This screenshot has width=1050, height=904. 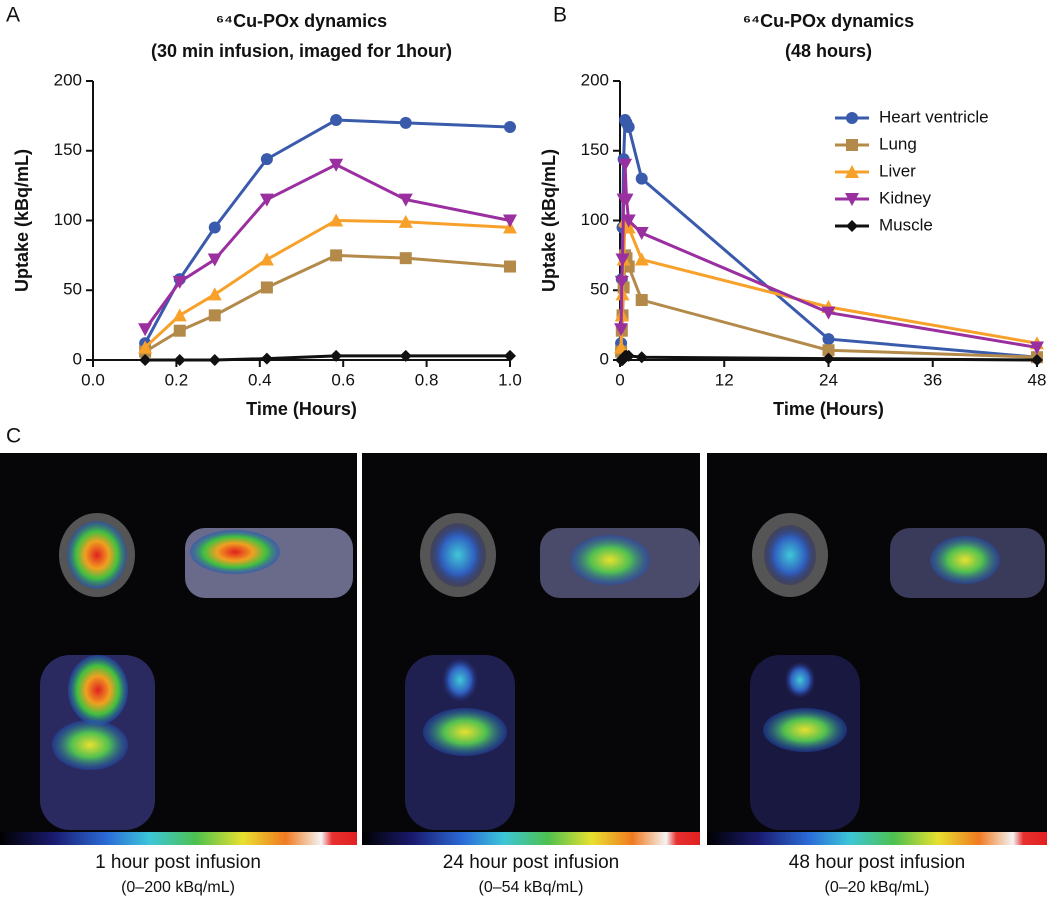 What do you see at coordinates (427, 379) in the screenshot?
I see `x-tick-label: 0.8` at bounding box center [427, 379].